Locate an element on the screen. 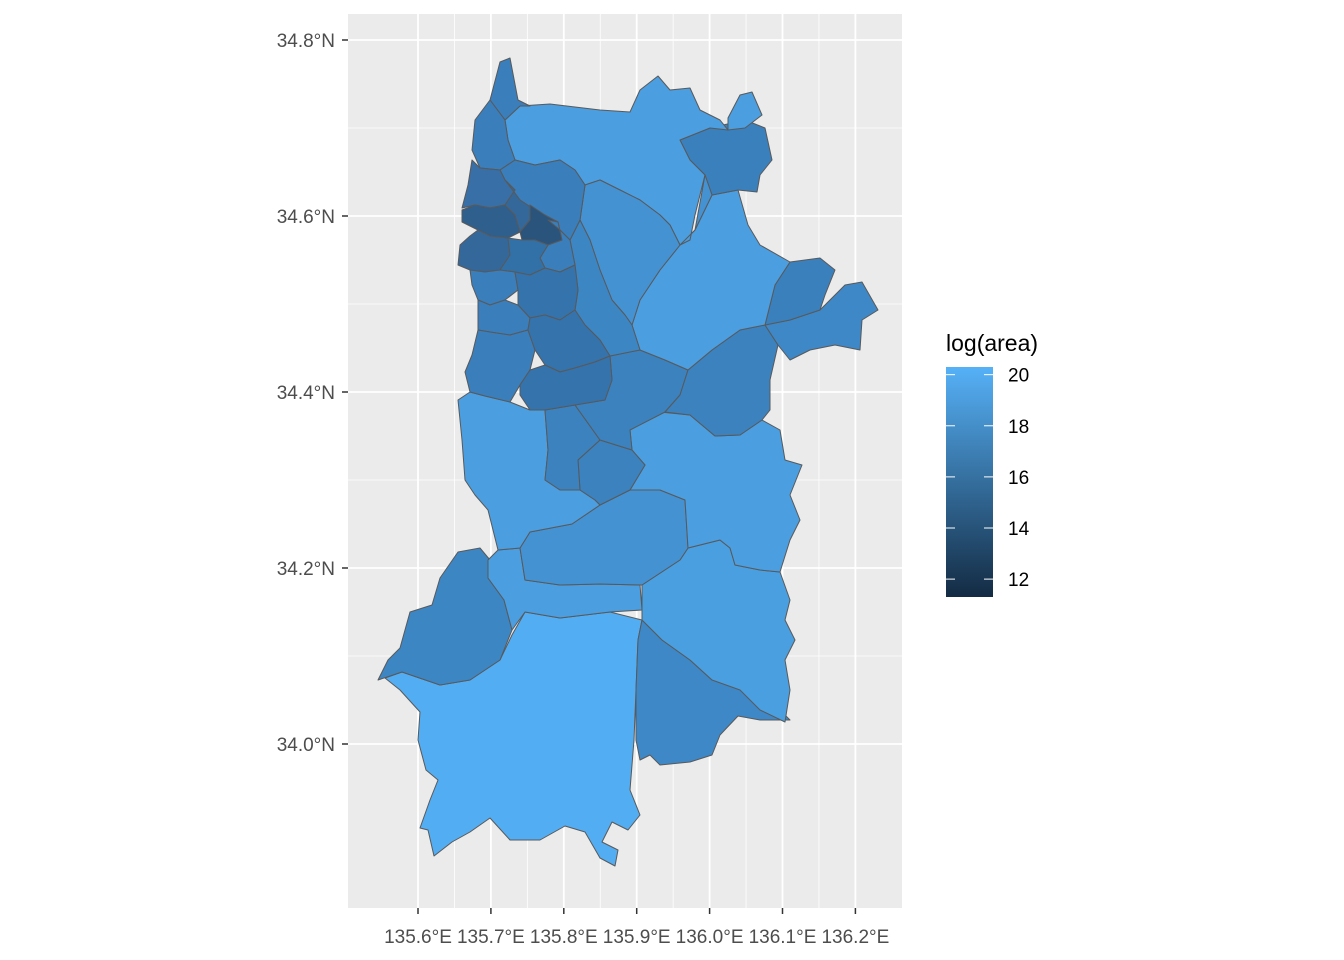  x-tick-label: 136.0°E is located at coordinates (710, 937).